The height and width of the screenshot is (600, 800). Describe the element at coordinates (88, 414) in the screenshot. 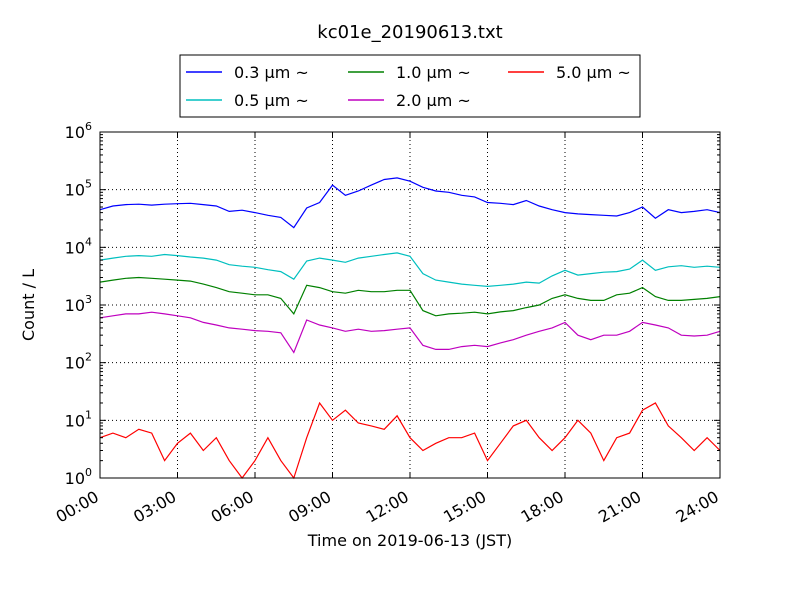

I see `y-tick-exponent: 1` at that location.